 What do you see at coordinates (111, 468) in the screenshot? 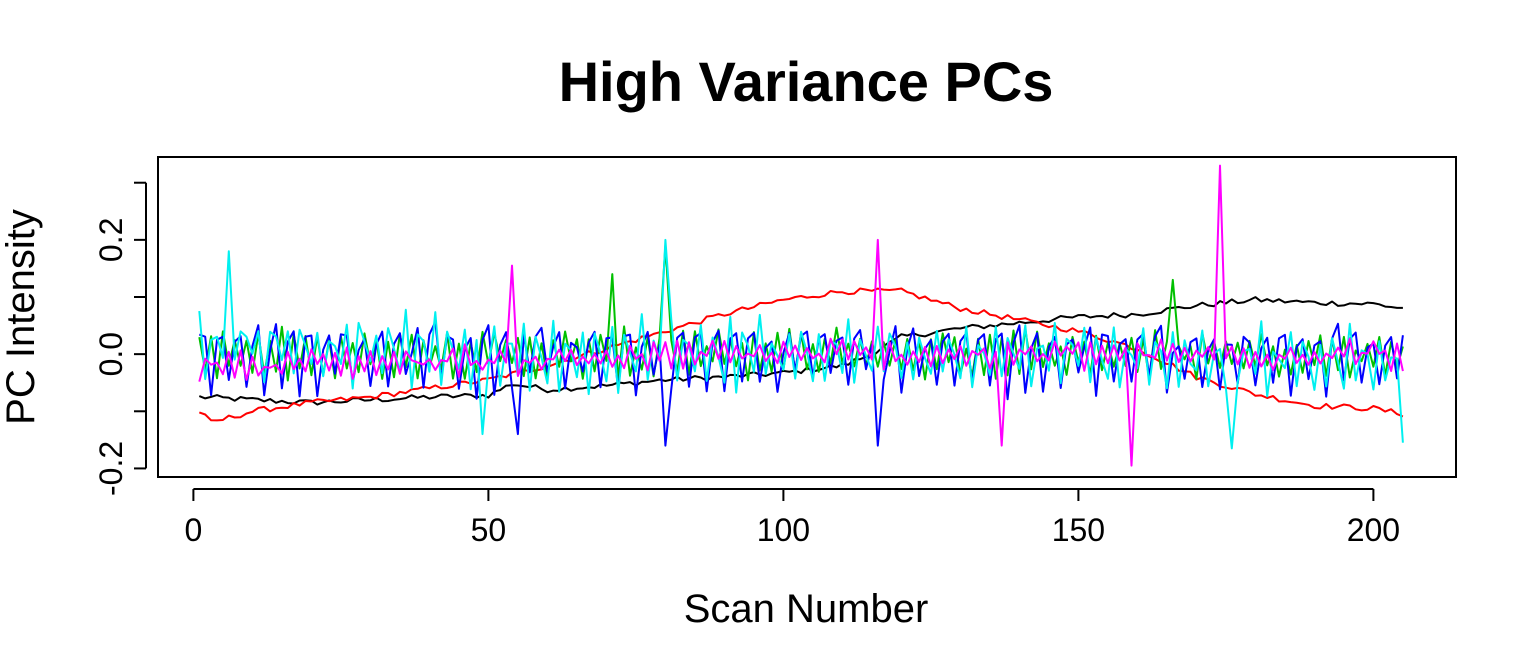
I see `y-tick-label: -0.2` at bounding box center [111, 468].